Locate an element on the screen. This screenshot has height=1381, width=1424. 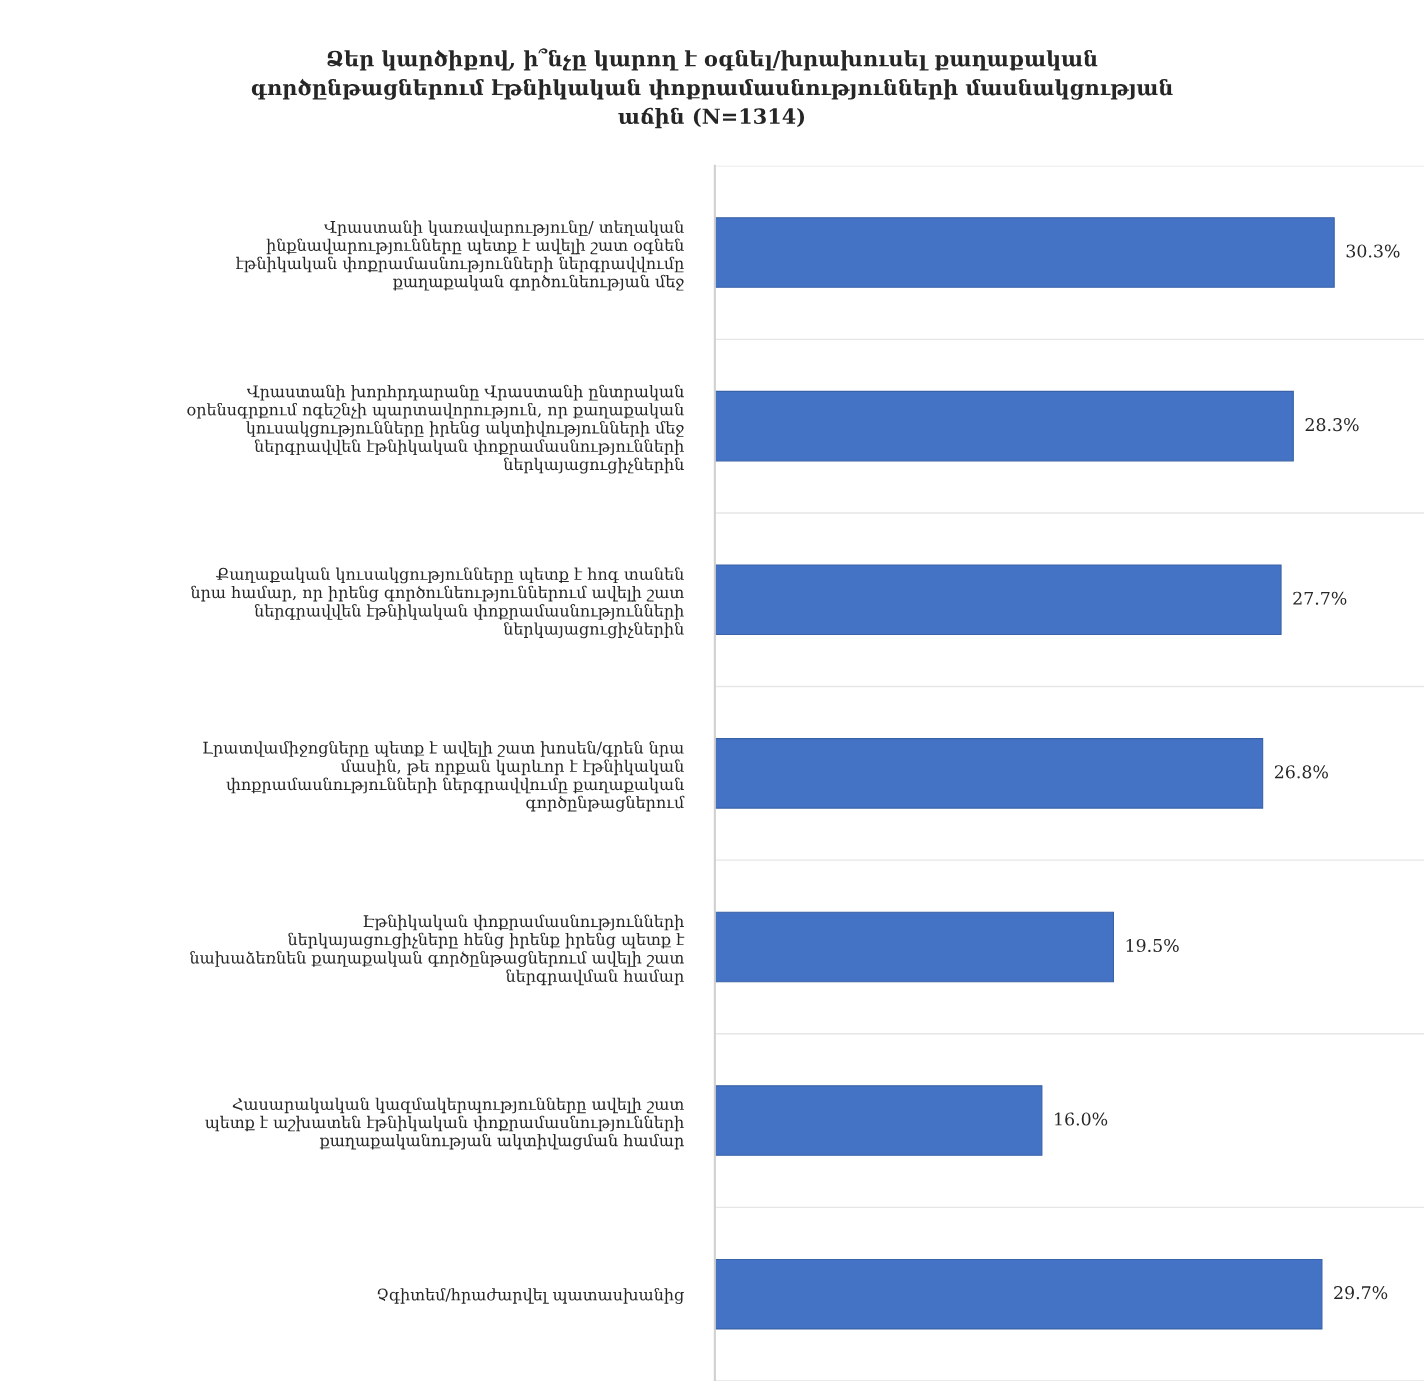
data-label: 16.0% is located at coordinates (1081, 1119).